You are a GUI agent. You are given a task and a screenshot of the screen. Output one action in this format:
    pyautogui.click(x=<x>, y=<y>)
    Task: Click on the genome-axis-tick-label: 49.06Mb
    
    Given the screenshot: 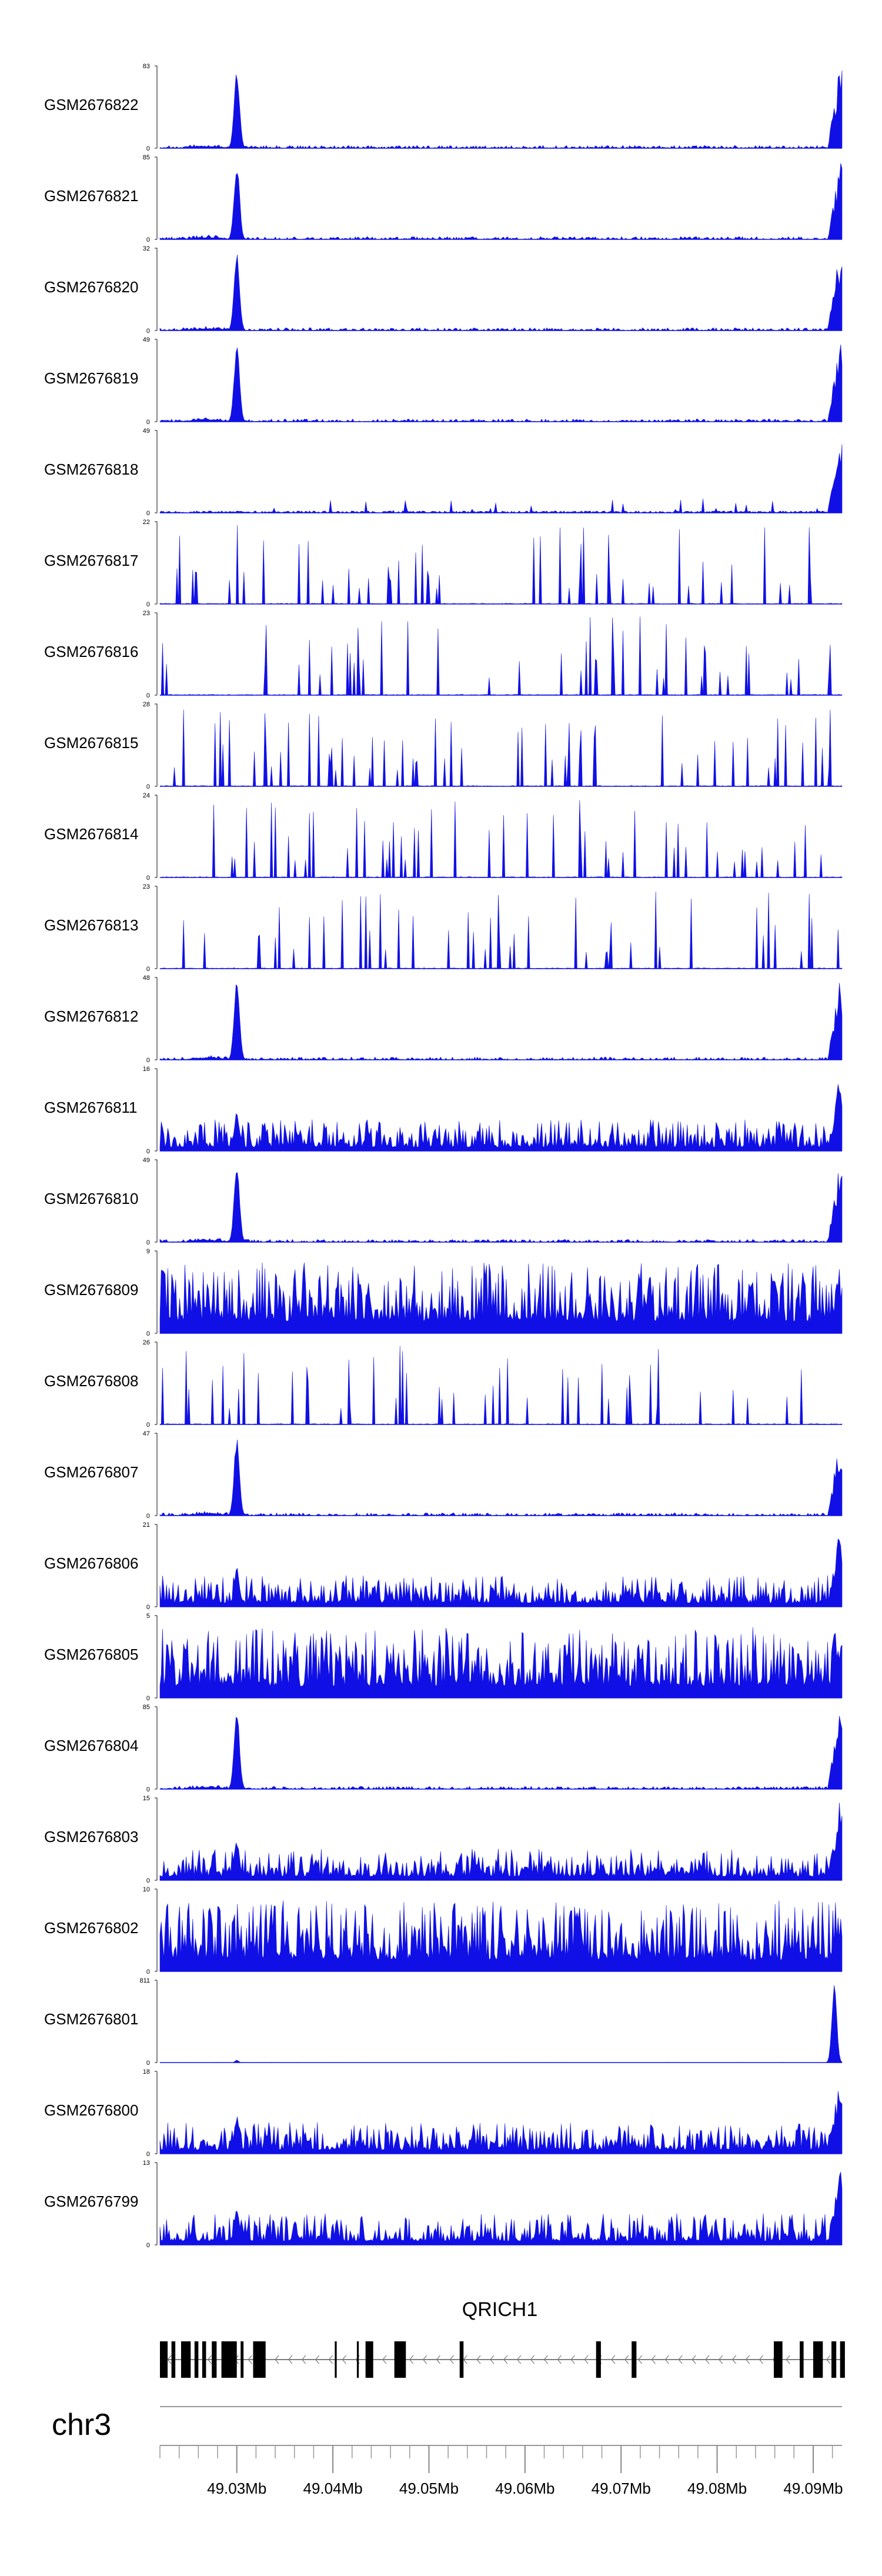 What is the action you would take?
    pyautogui.click(x=524, y=2488)
    